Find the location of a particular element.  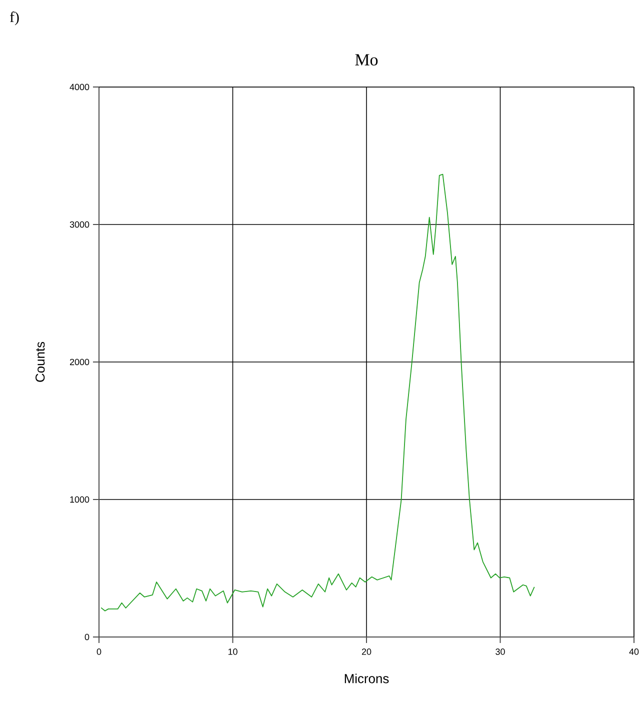

y-tick-label: 2000 is located at coordinates (80, 362).